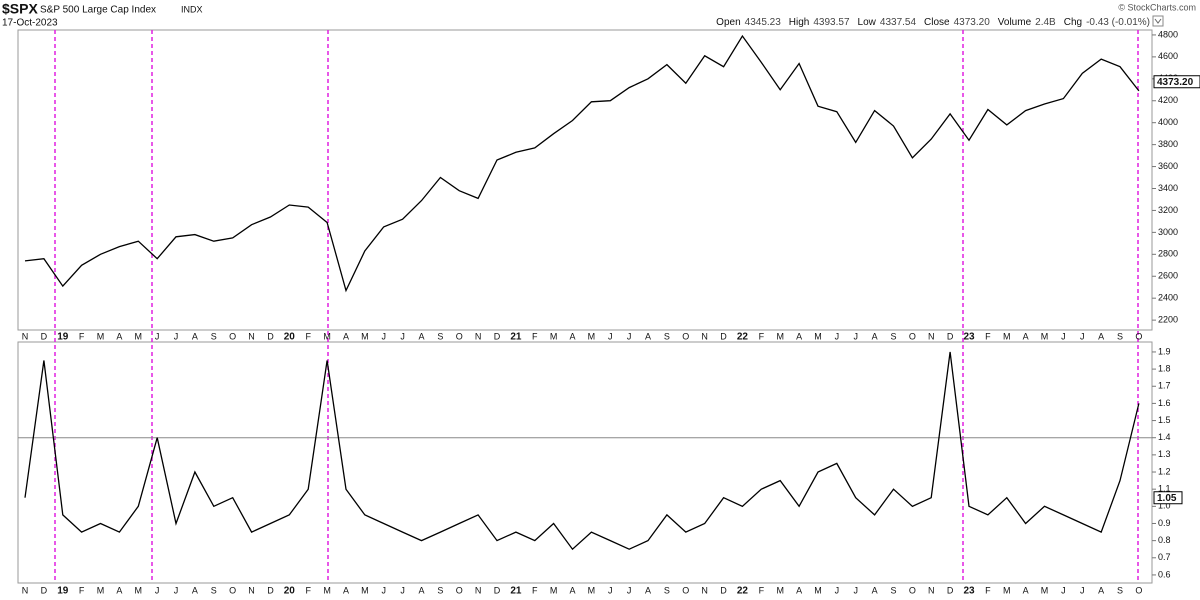  I want to click on quote-value: 4393.57, so click(831, 22).